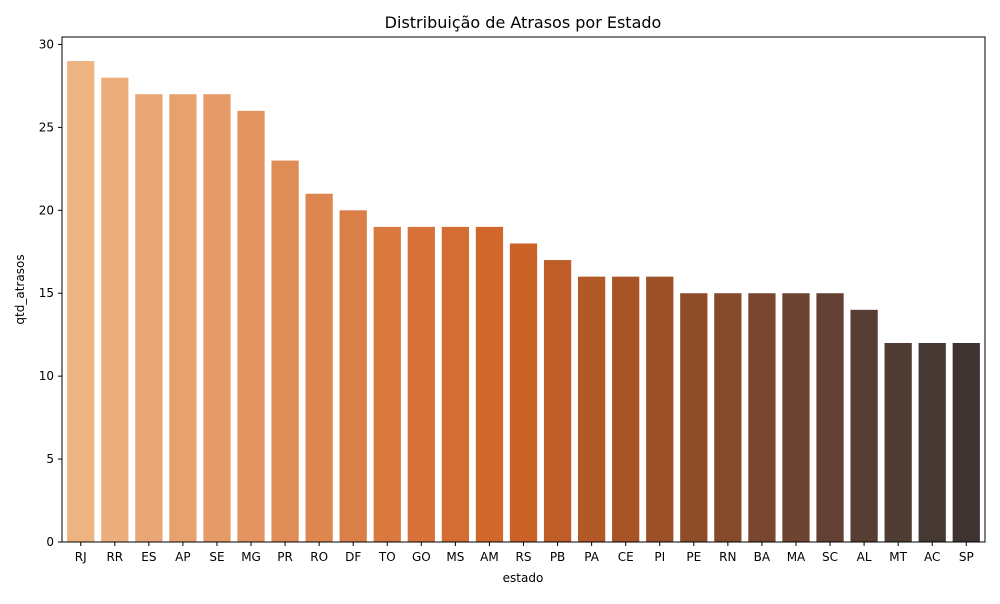 The width and height of the screenshot is (1000, 604). Describe the element at coordinates (148, 557) in the screenshot. I see `x-tick-label: ES` at that location.